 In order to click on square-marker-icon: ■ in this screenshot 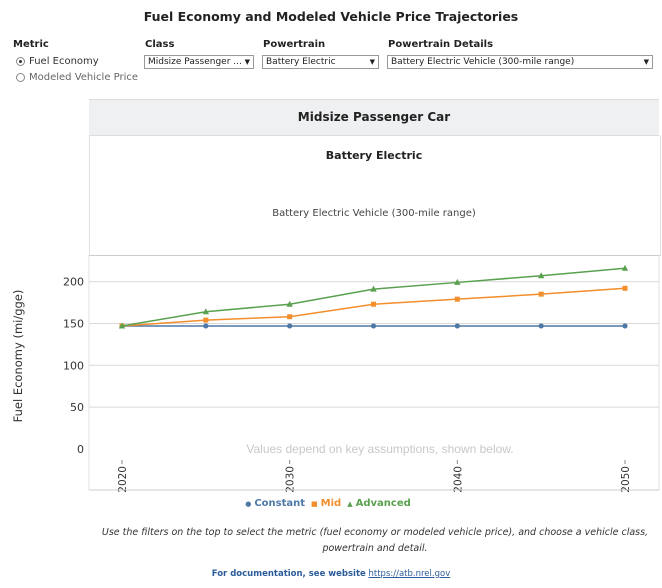, I will do `click(314, 504)`.